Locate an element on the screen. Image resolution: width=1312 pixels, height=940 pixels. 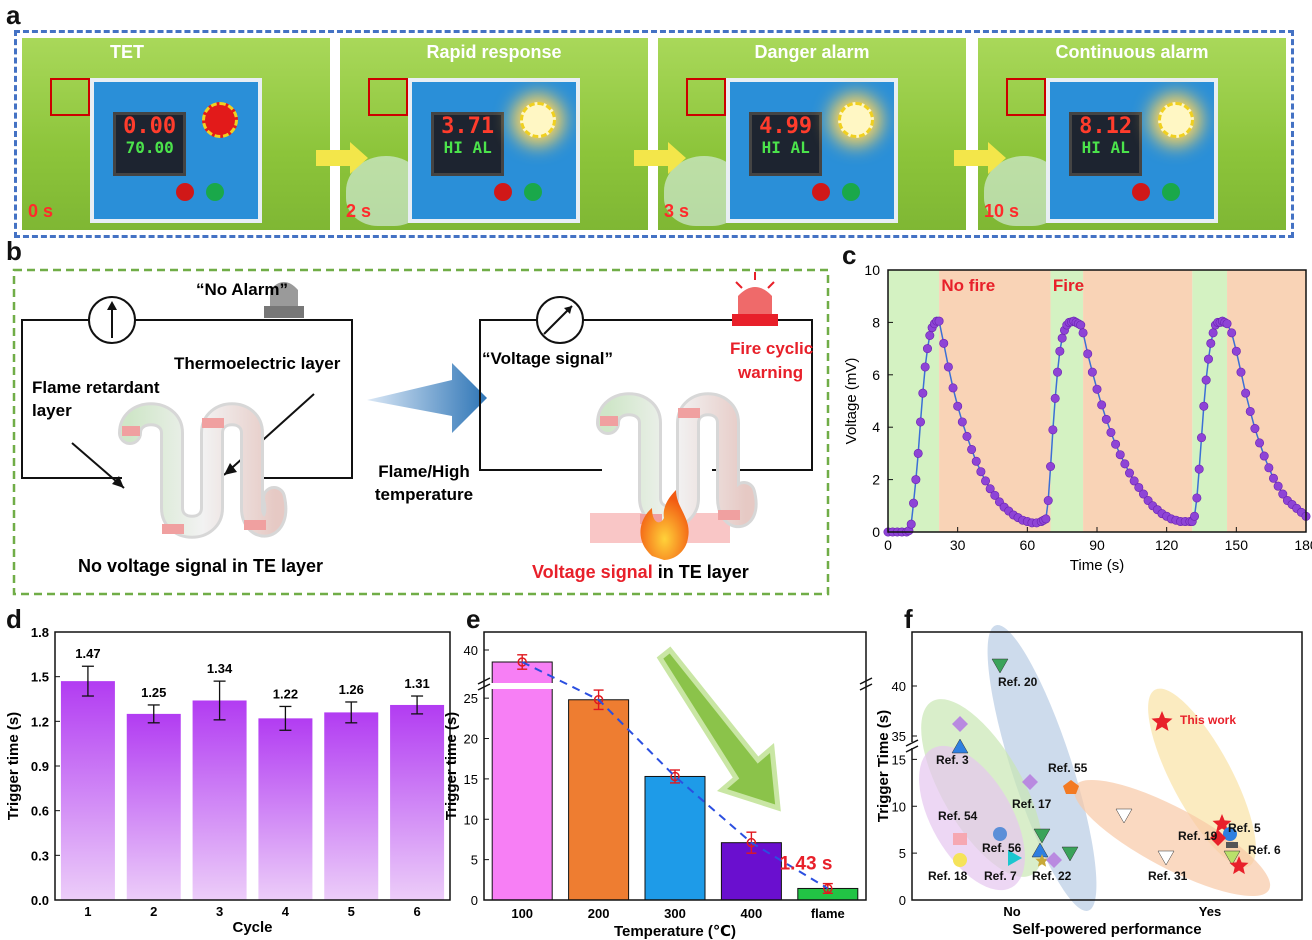
y-tick-label: 10 is located at coordinates (899, 806).